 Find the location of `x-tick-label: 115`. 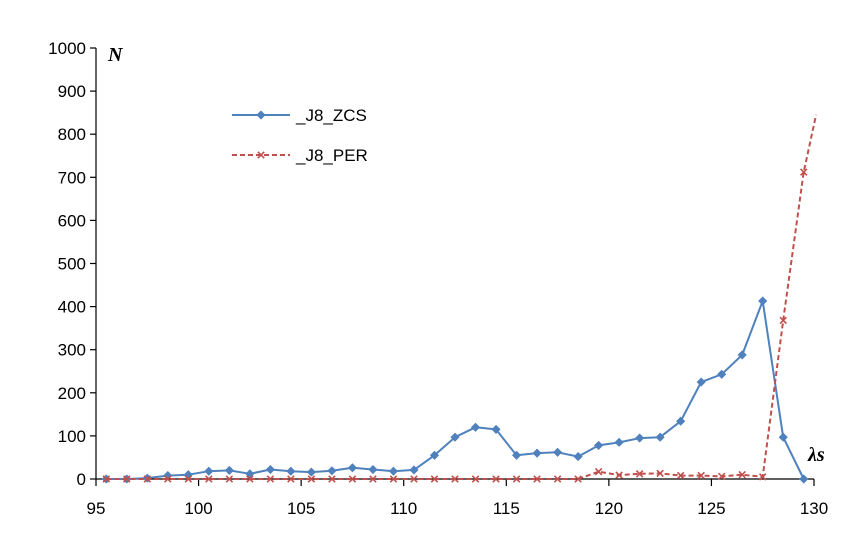

x-tick-label: 115 is located at coordinates (506, 508).